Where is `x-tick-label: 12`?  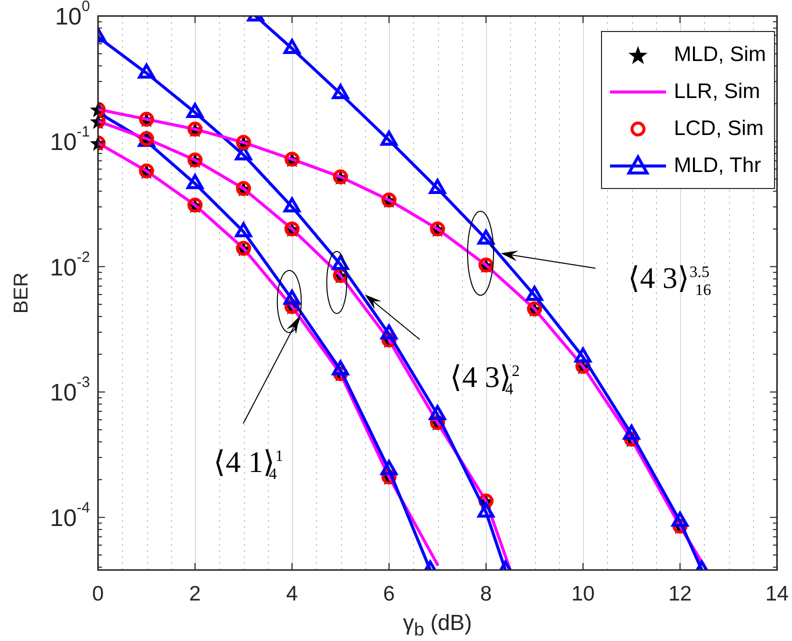
x-tick-label: 12 is located at coordinates (680, 594).